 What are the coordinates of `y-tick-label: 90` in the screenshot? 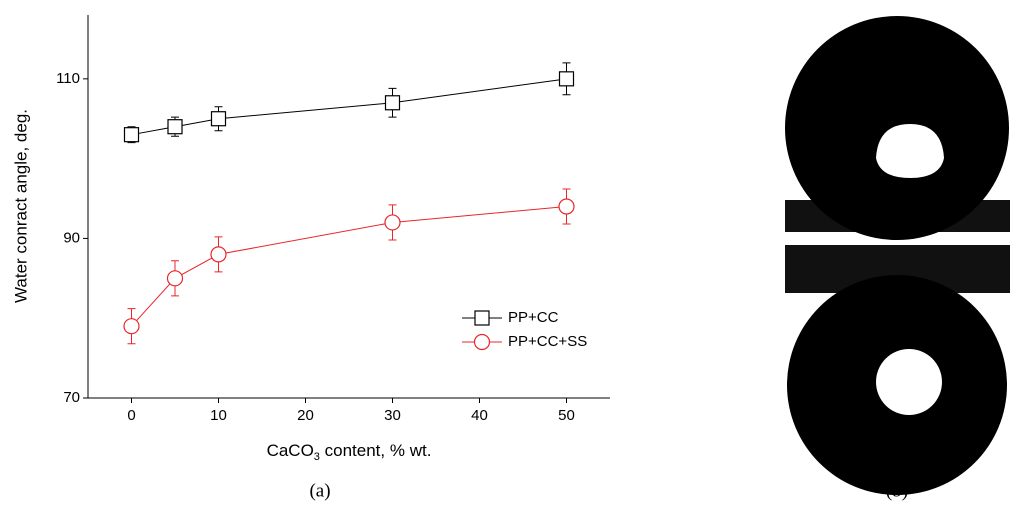 It's located at (71, 237).